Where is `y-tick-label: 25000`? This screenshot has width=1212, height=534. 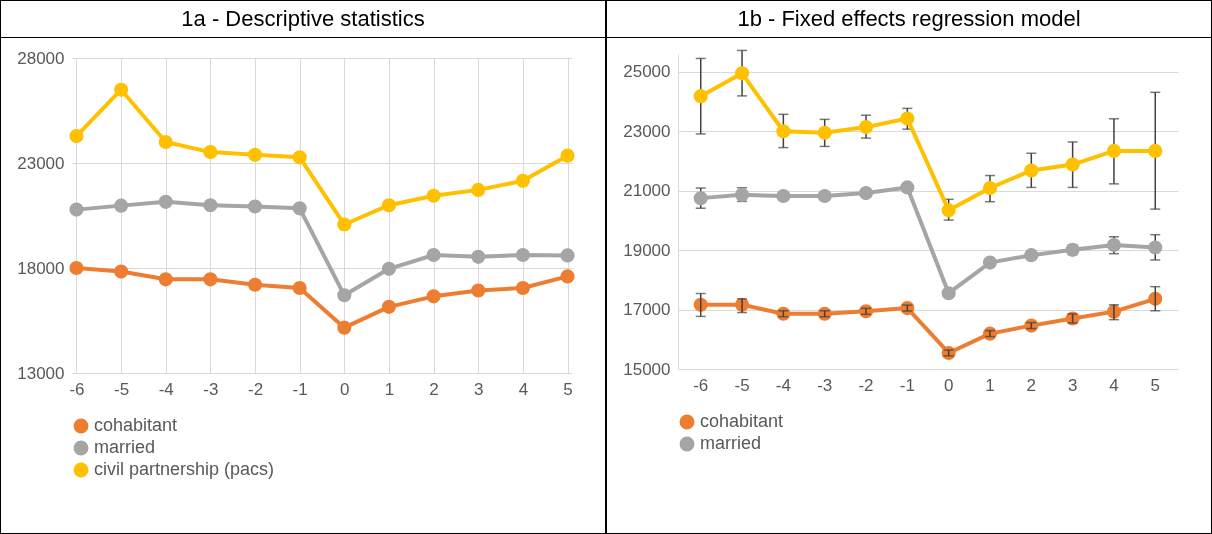
y-tick-label: 25000 is located at coordinates (647, 72).